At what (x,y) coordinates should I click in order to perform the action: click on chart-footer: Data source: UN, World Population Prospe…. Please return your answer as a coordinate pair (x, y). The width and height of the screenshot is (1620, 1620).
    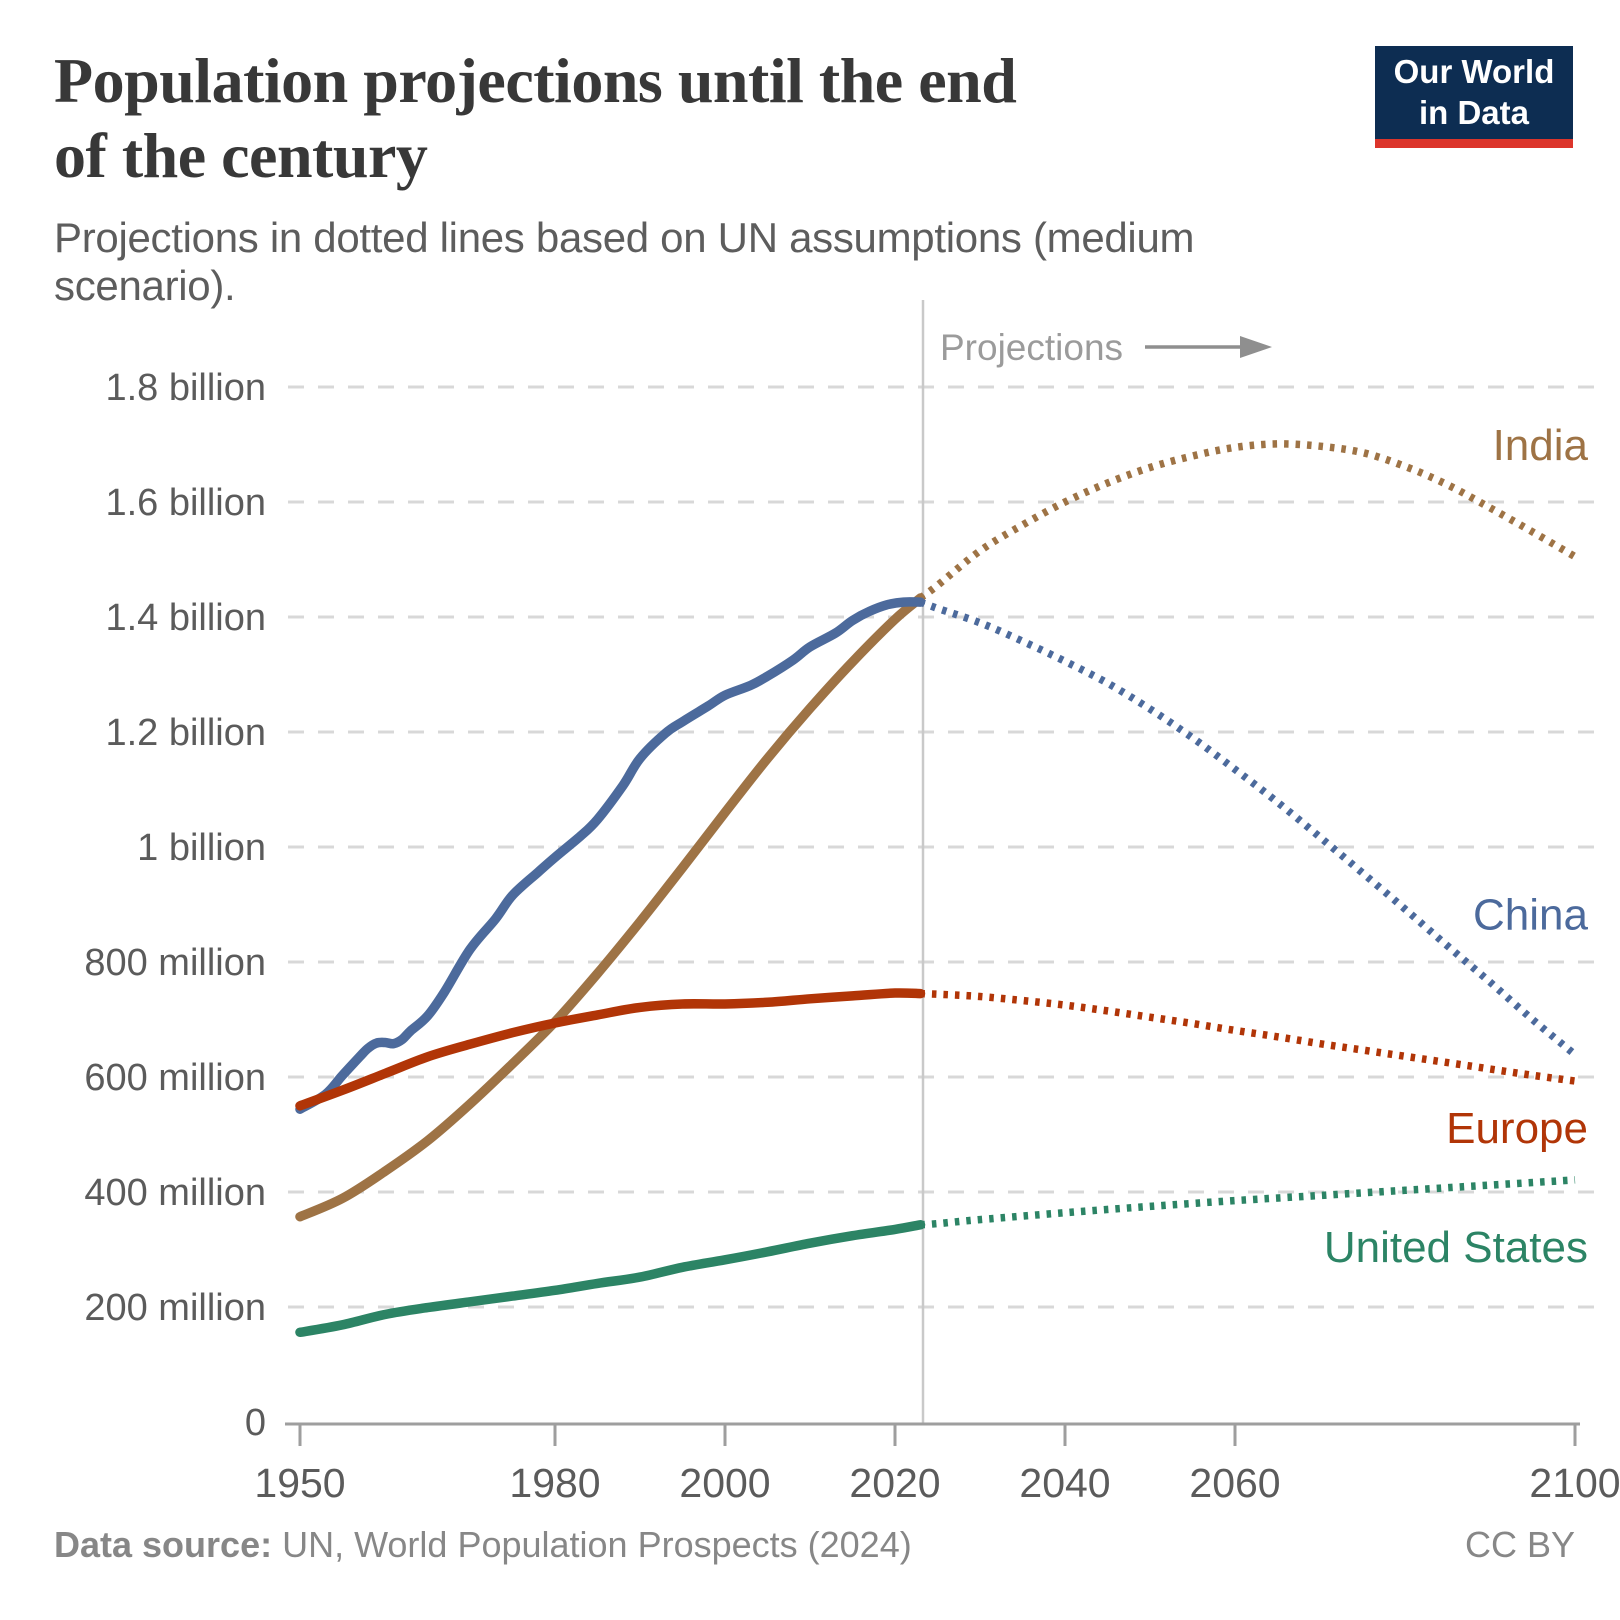
    Looking at the image, I should click on (814, 1545).